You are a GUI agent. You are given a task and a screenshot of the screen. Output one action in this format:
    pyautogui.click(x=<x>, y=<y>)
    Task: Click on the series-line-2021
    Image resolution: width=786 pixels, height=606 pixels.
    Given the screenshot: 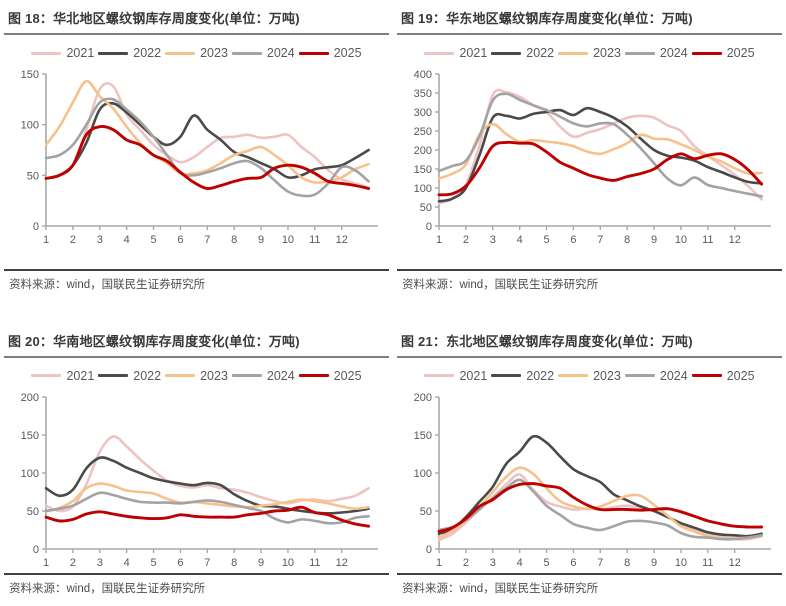 What is the action you would take?
    pyautogui.click(x=207, y=135)
    